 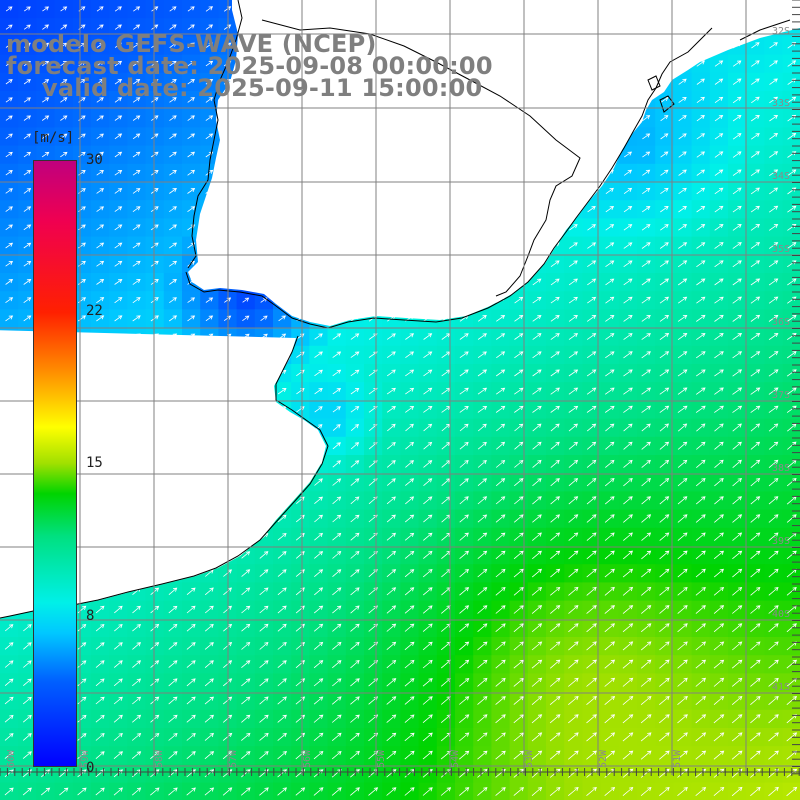 I want to click on colorbar-tick-30: 30, so click(x=94, y=160).